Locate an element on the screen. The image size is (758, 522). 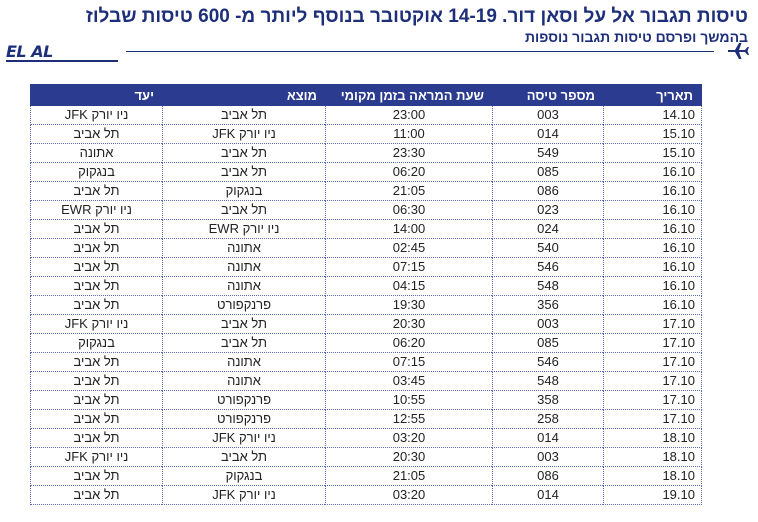
cell-date: 19.10 is located at coordinates (652, 495).